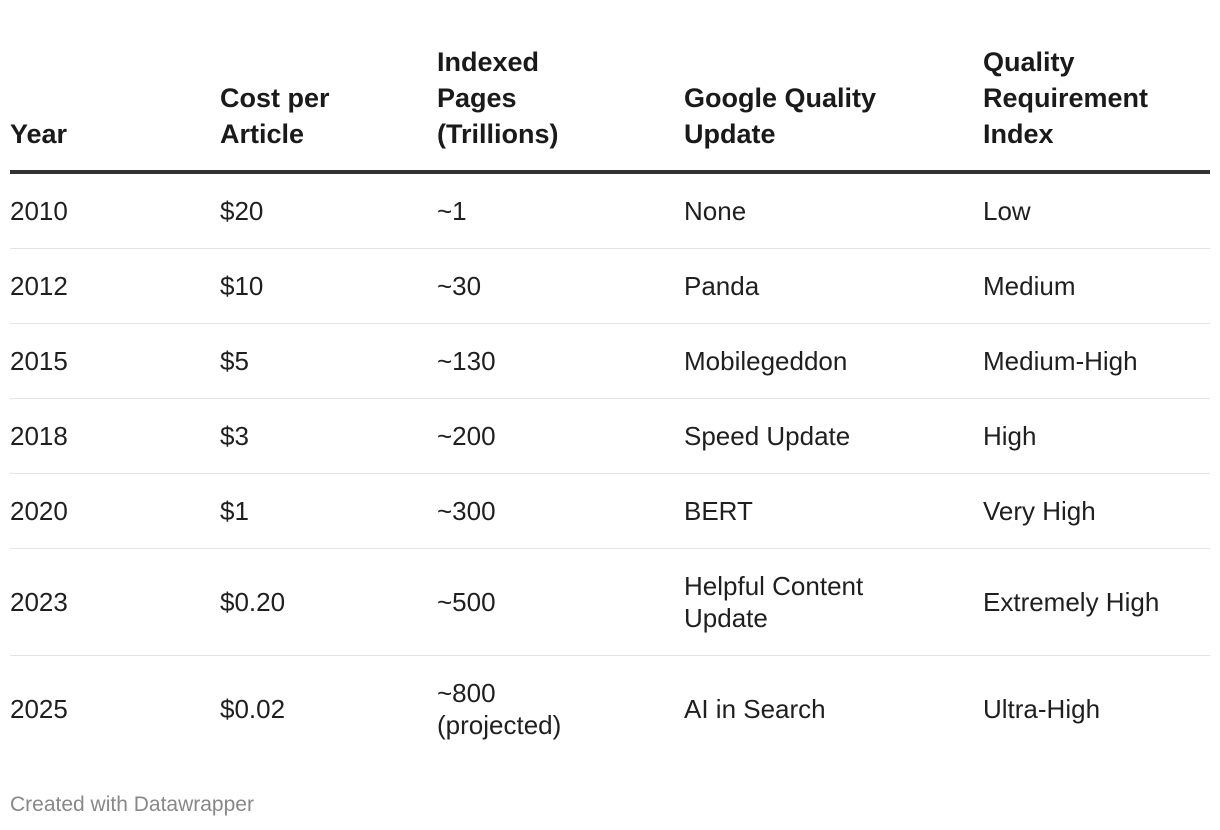 Image resolution: width=1220 pixels, height=830 pixels. What do you see at coordinates (328, 109) in the screenshot?
I see `column-header-cost-per-article: Cost per Article` at bounding box center [328, 109].